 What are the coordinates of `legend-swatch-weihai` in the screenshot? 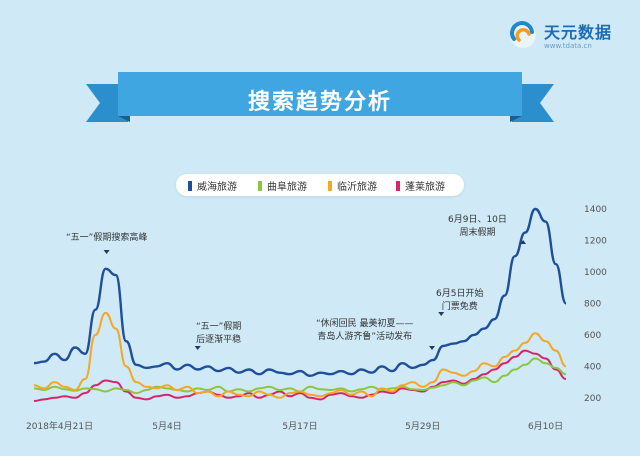 It's located at (190, 186).